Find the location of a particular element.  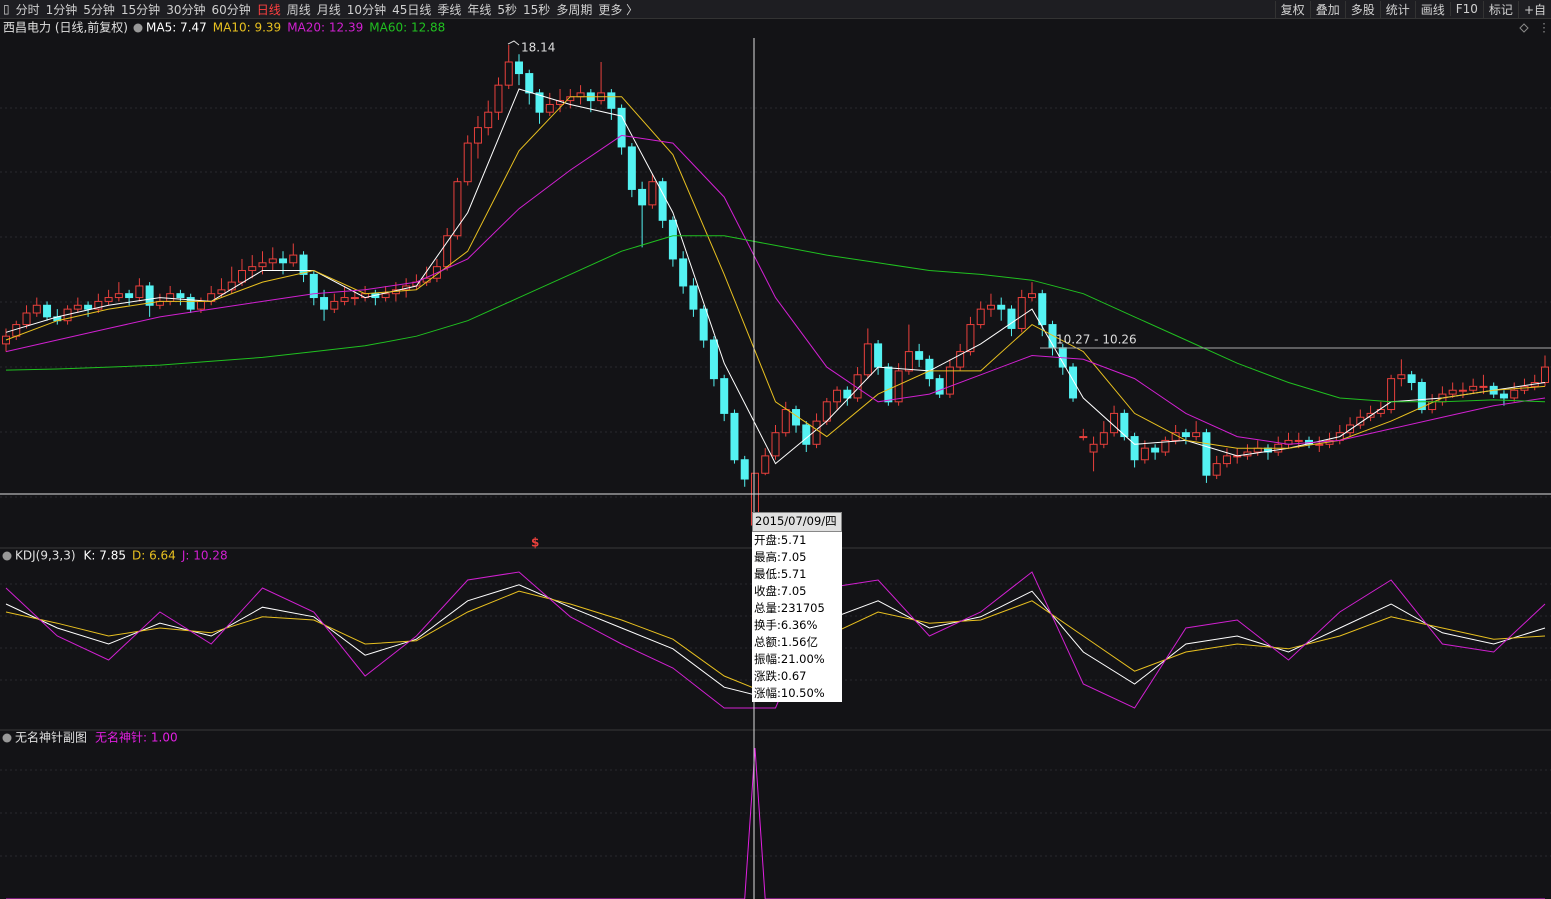

tool-bar: 复权 叠加 多股 统计 画线 F10 标记 +自 is located at coordinates (1412, 9).